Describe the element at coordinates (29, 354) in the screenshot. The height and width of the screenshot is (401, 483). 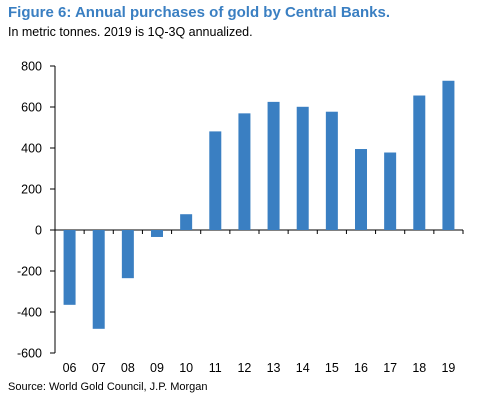
I see `y-tick-label: -600` at that location.